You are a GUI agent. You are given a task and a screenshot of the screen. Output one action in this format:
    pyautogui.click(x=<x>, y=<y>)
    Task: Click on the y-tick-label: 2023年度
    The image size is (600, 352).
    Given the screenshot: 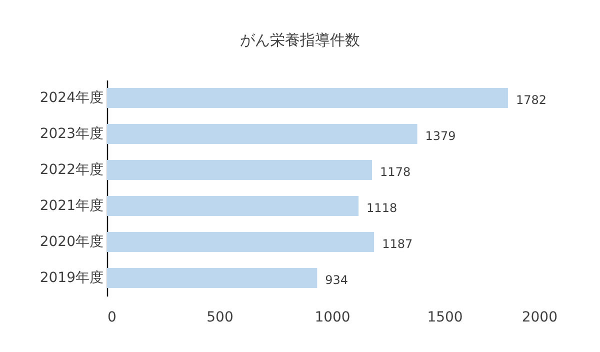 What is the action you would take?
    pyautogui.click(x=72, y=134)
    